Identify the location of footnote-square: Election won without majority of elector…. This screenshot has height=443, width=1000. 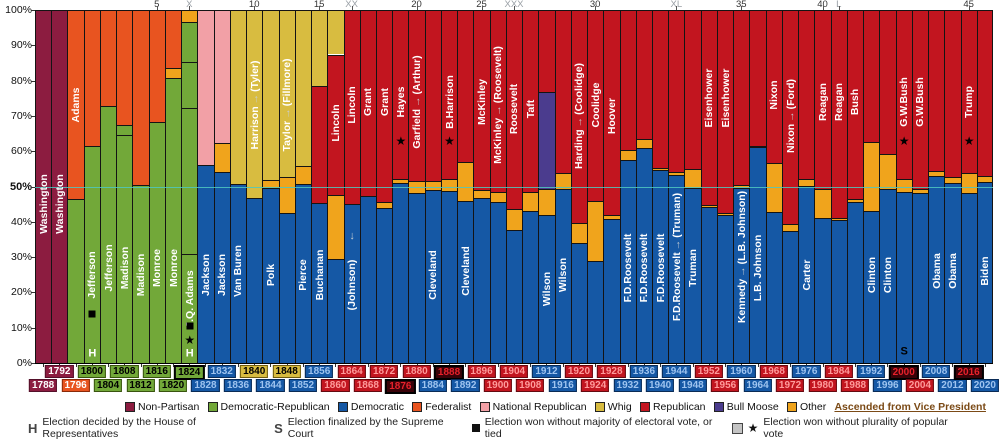
(601, 428).